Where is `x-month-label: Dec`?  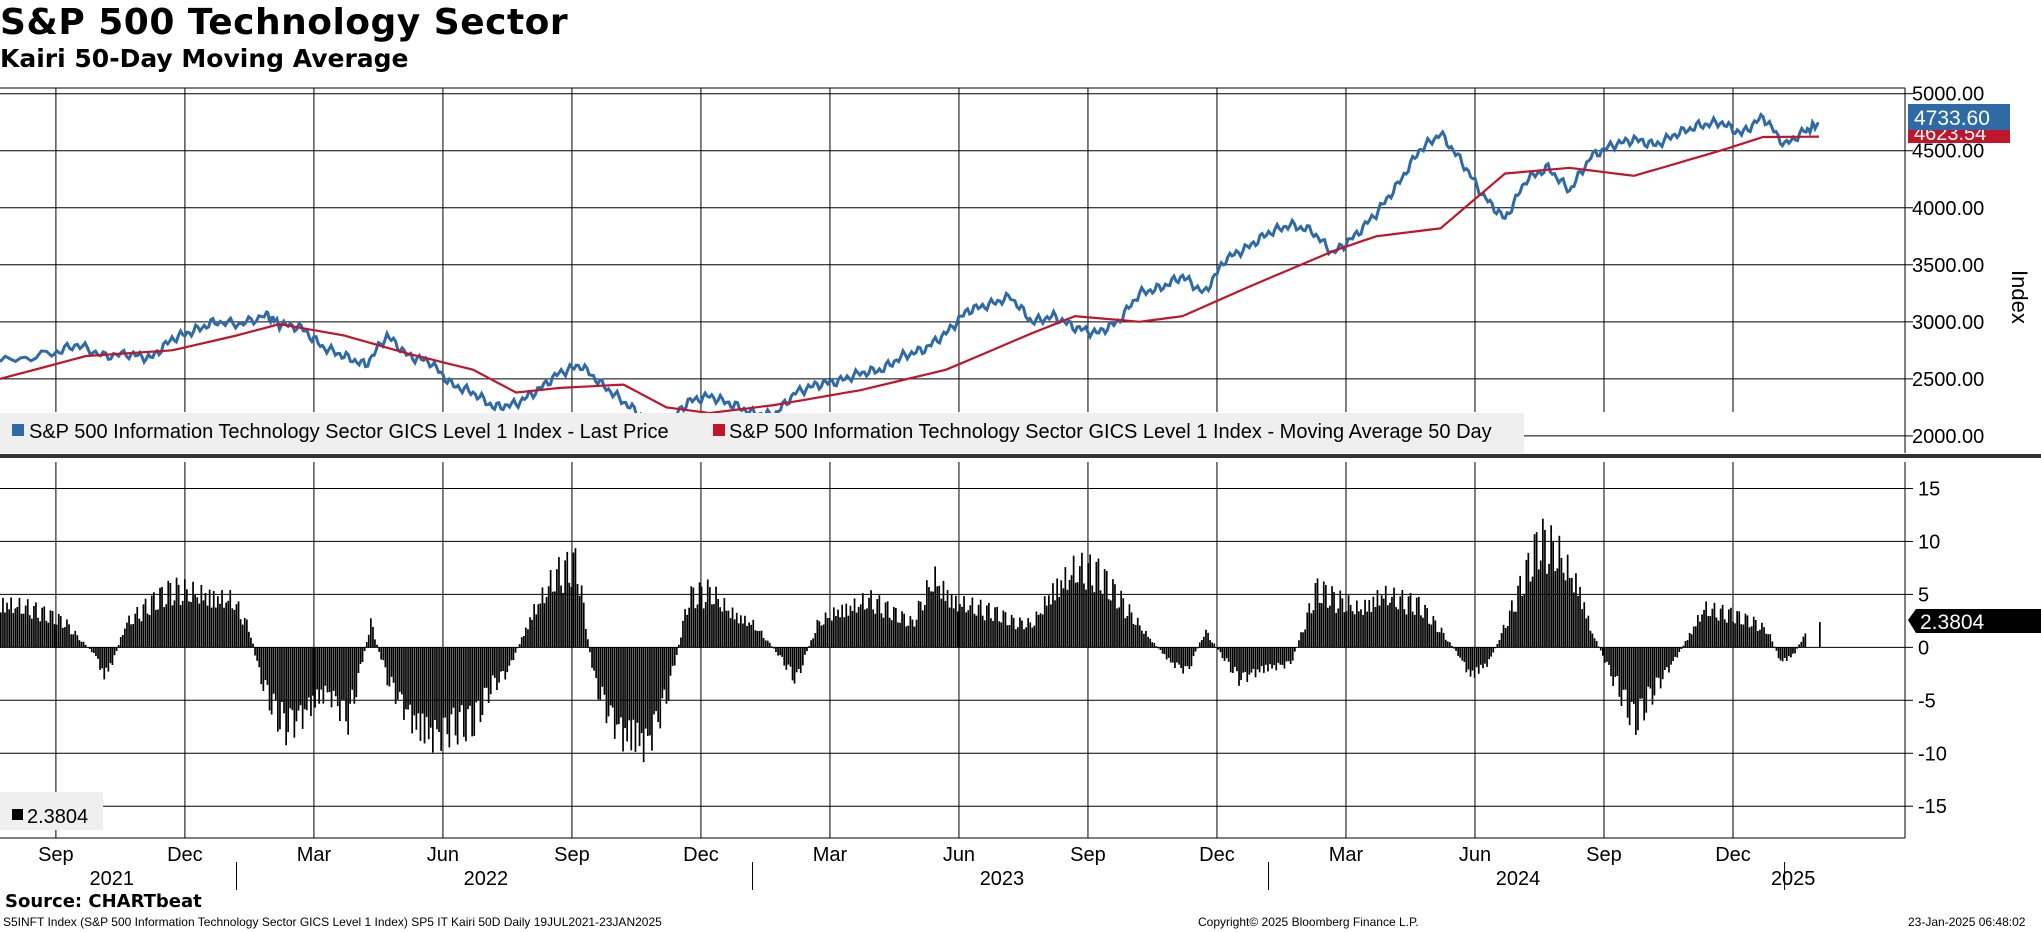
x-month-label: Dec is located at coordinates (1733, 855).